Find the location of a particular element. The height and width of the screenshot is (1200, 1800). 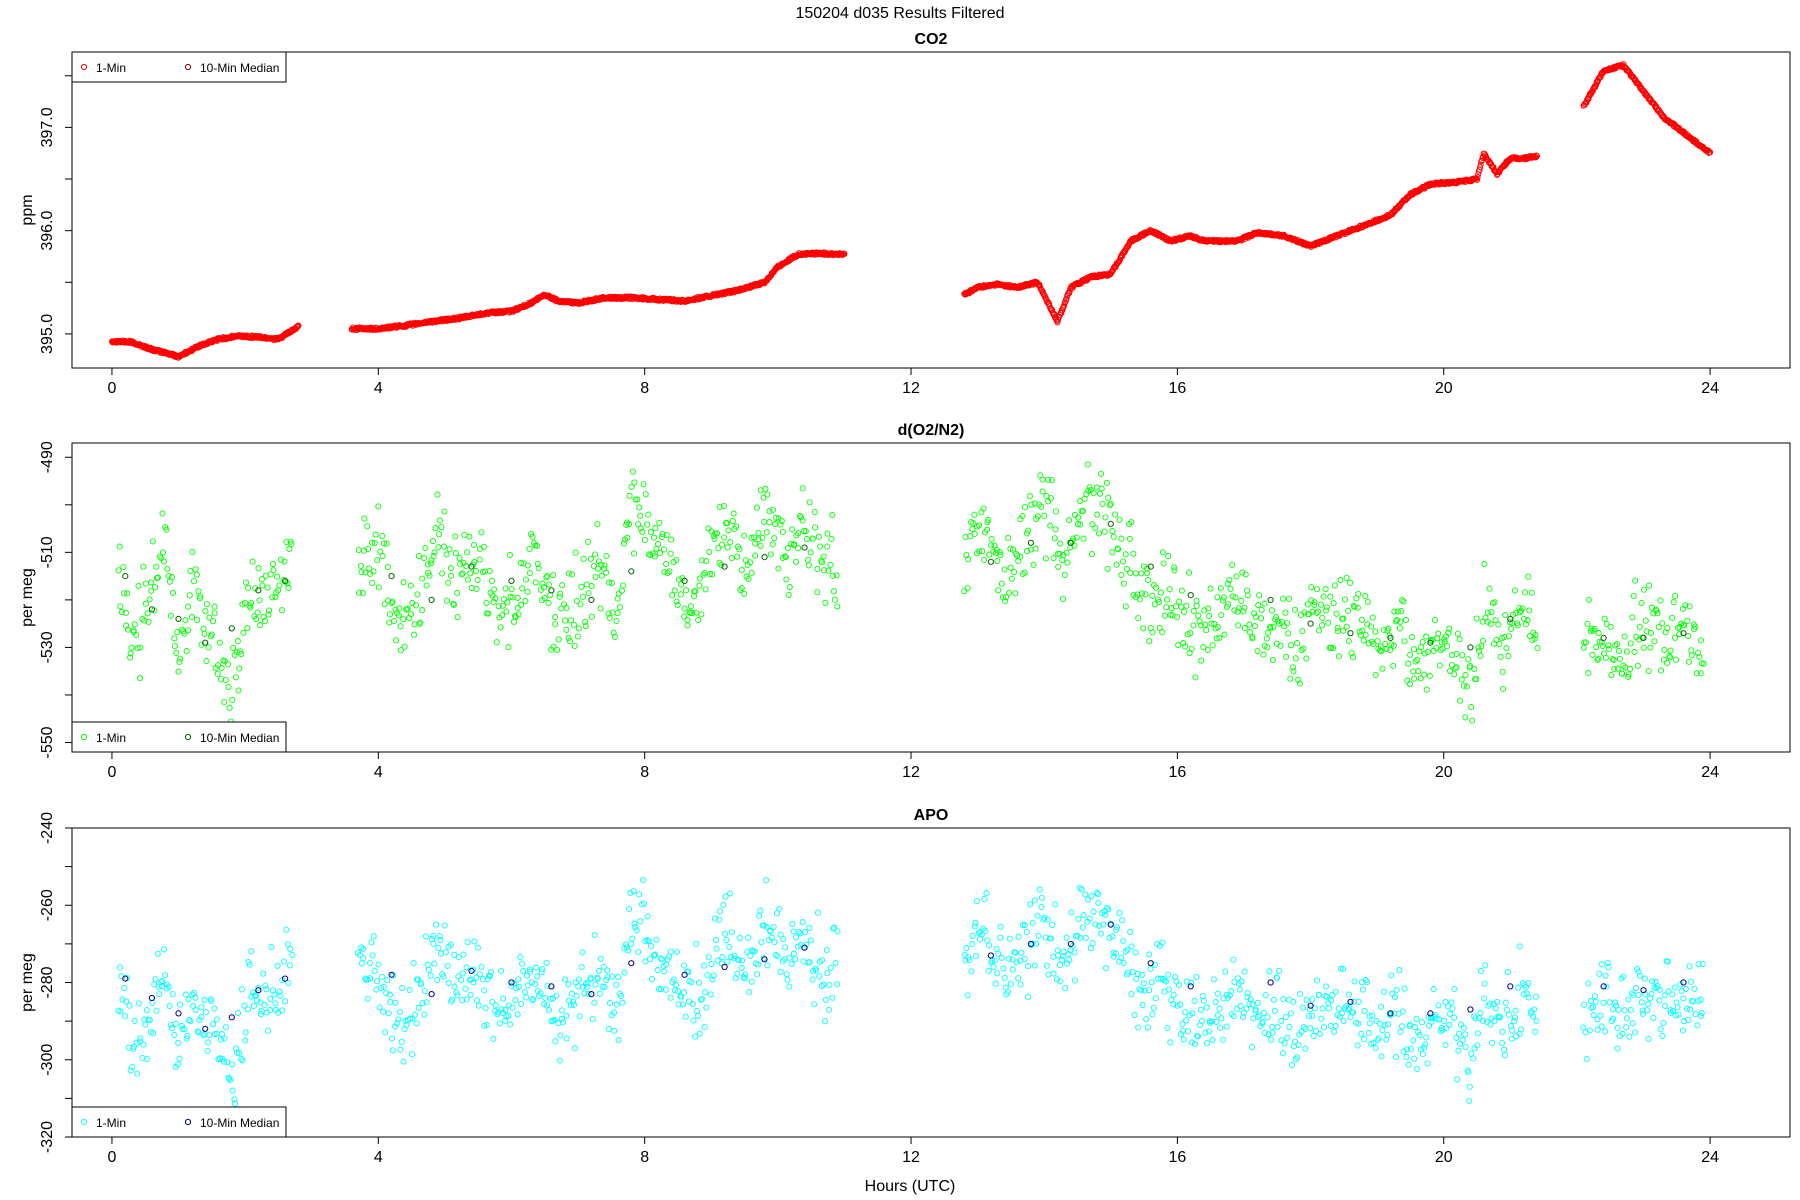

y-tick-label: -300 is located at coordinates (47, 1060).